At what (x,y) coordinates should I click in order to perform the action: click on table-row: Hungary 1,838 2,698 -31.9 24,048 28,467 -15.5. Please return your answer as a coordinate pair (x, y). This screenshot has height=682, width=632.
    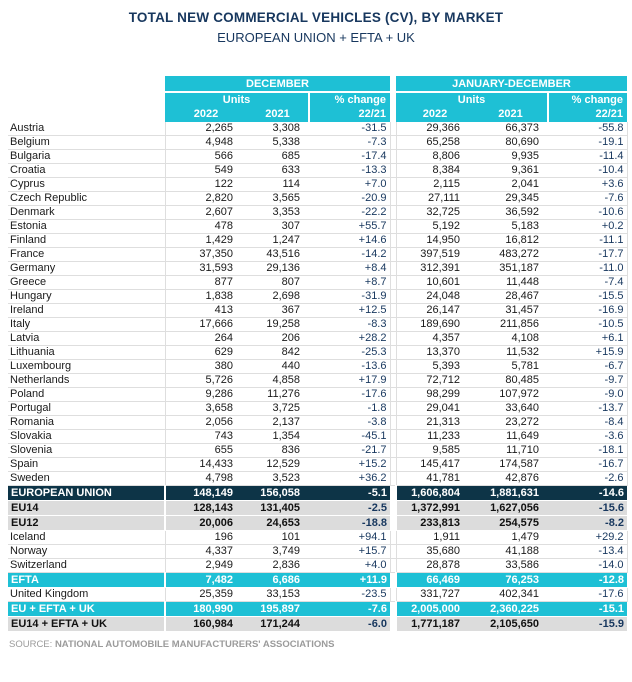
    Looking at the image, I should click on (318, 296).